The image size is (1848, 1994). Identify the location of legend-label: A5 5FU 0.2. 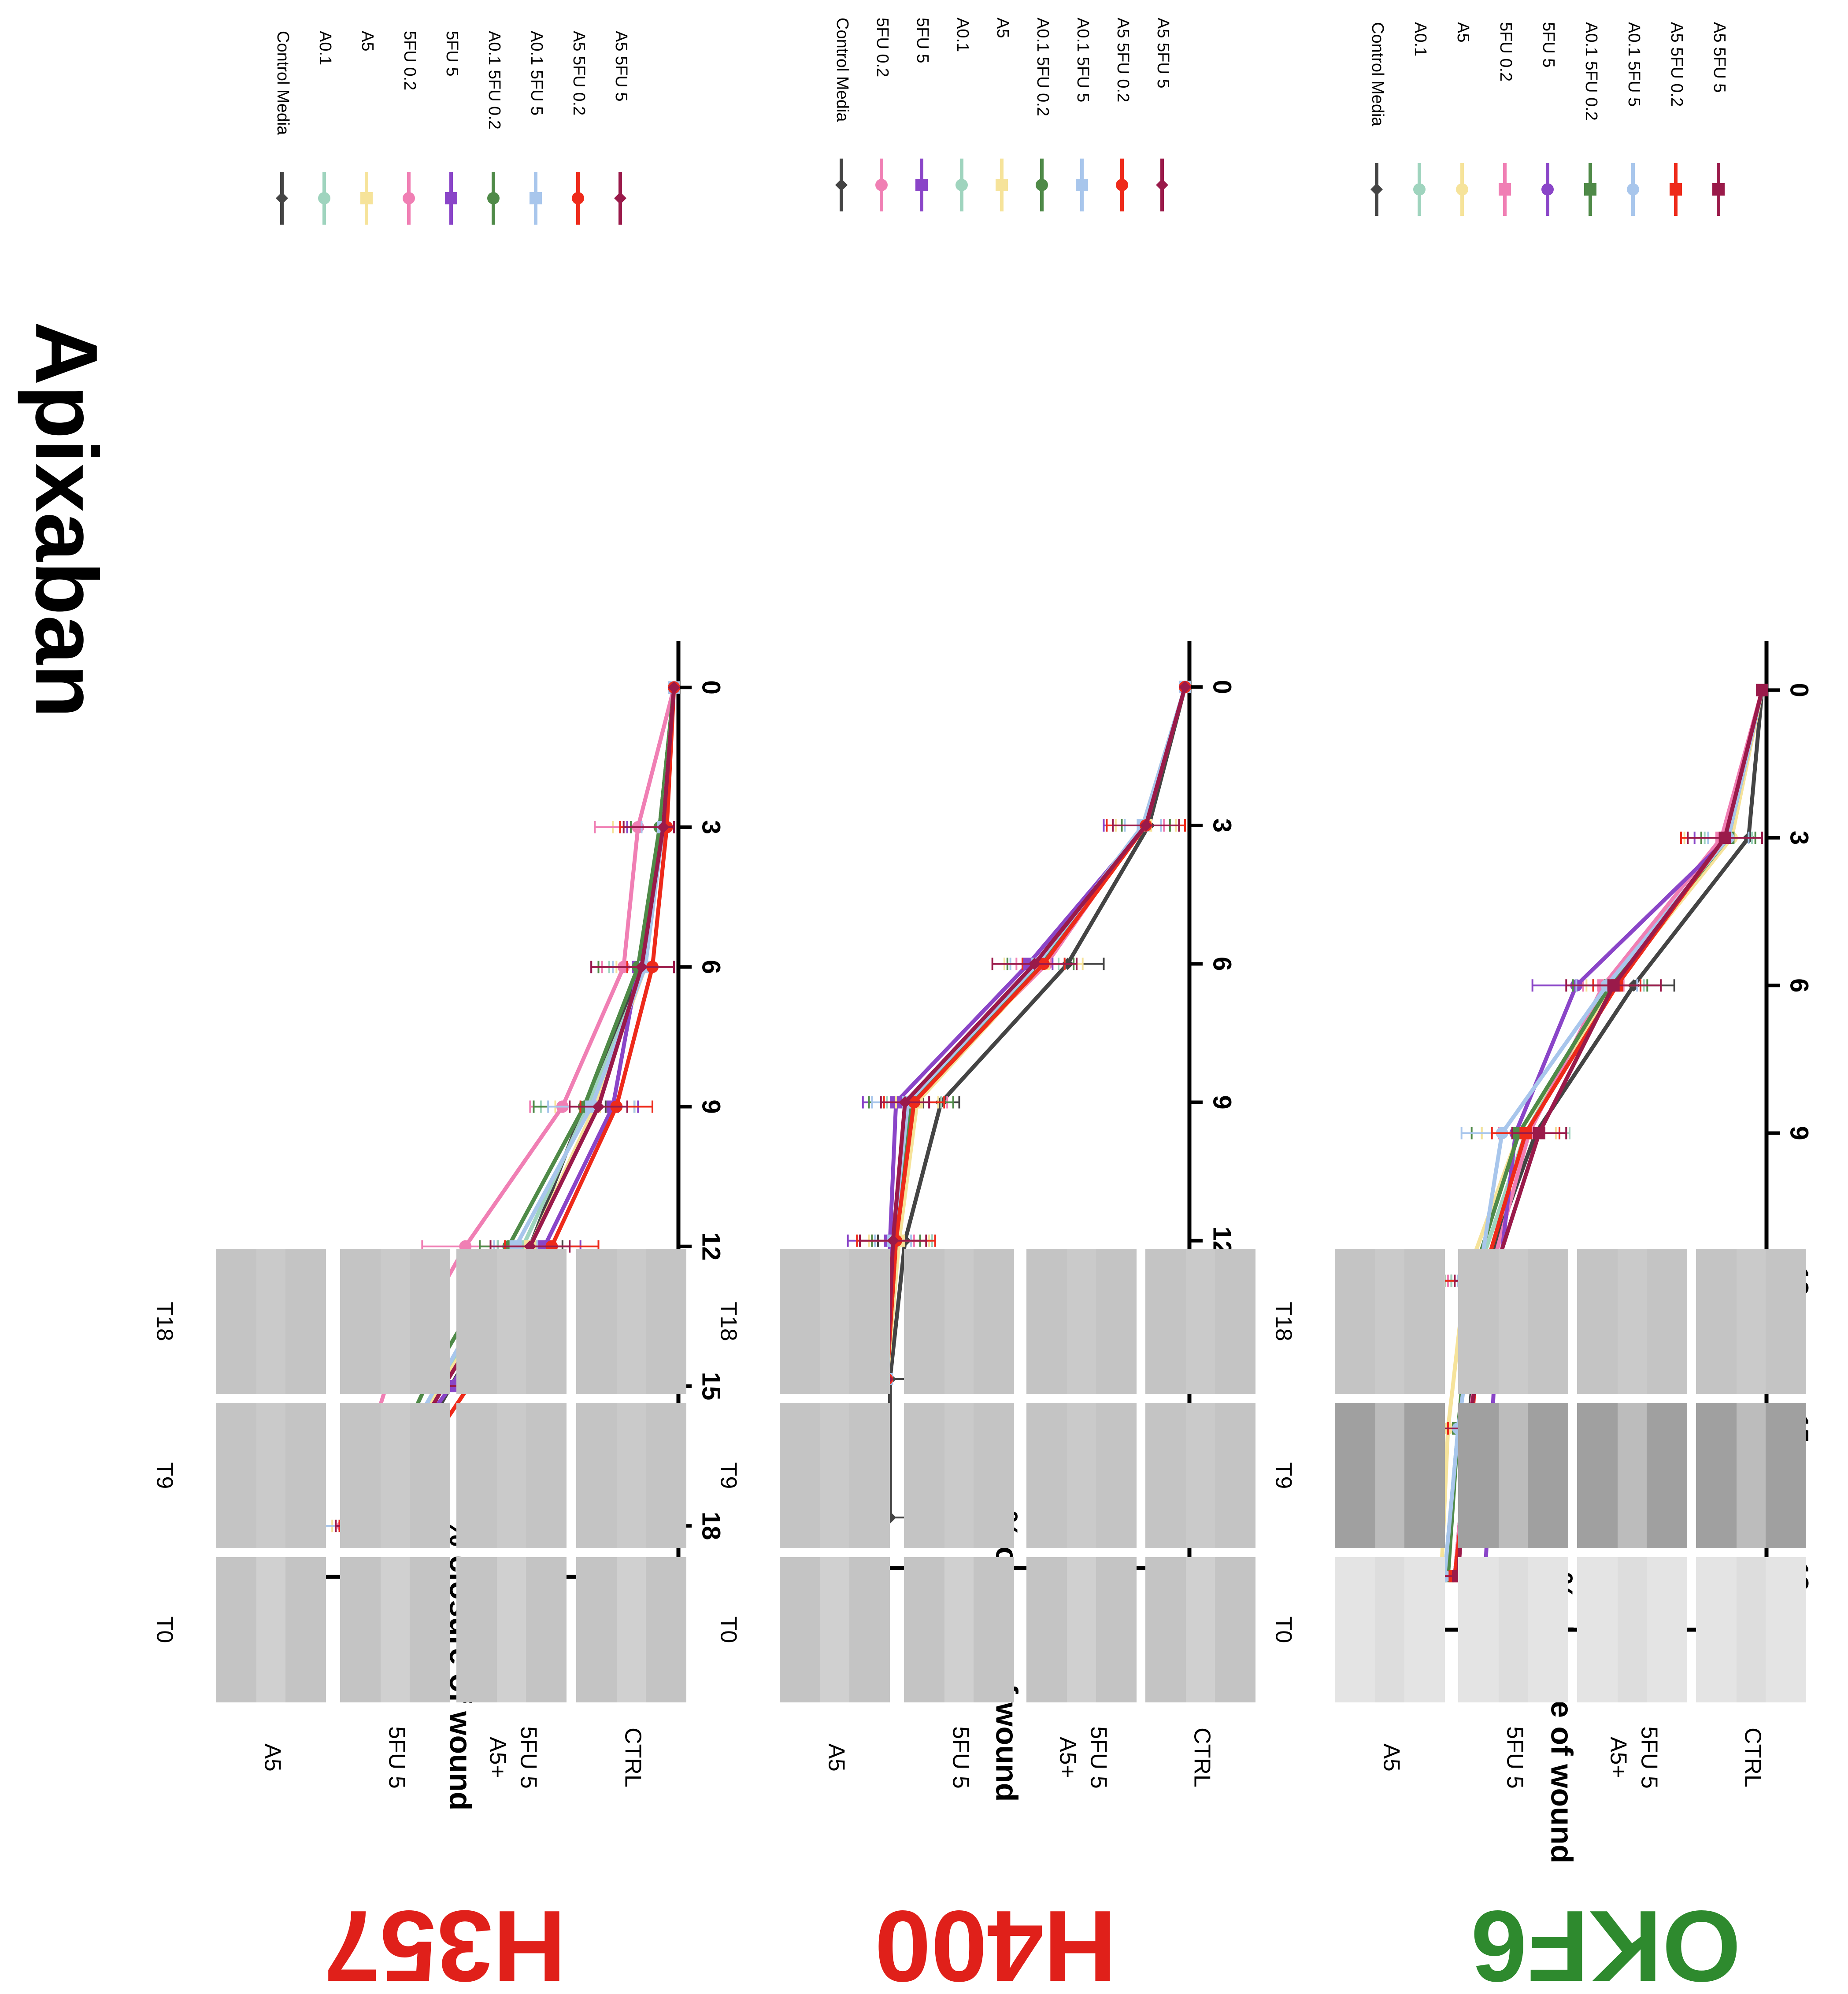
(579, 73).